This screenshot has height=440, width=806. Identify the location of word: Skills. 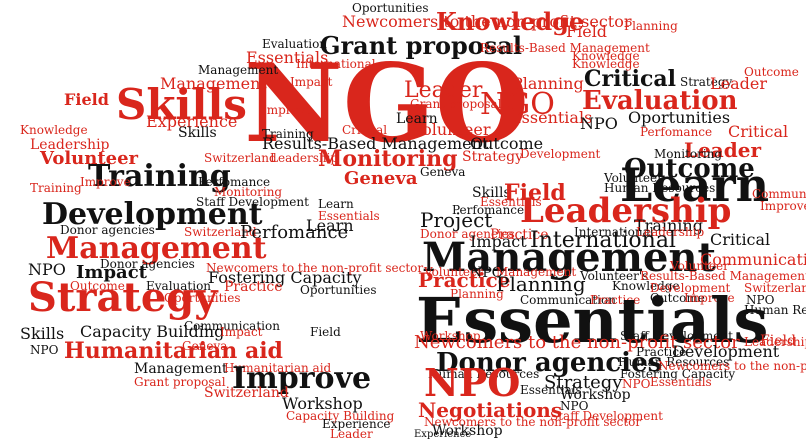
(491, 193).